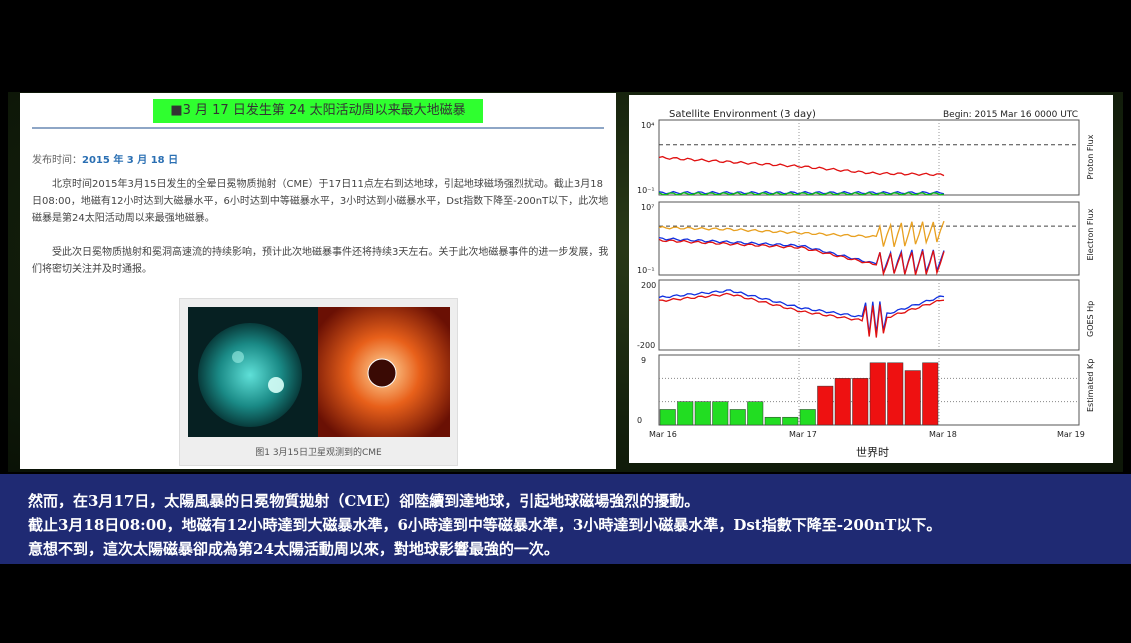 This screenshot has width=1131, height=643. I want to click on subtitle-band, so click(565, 519).